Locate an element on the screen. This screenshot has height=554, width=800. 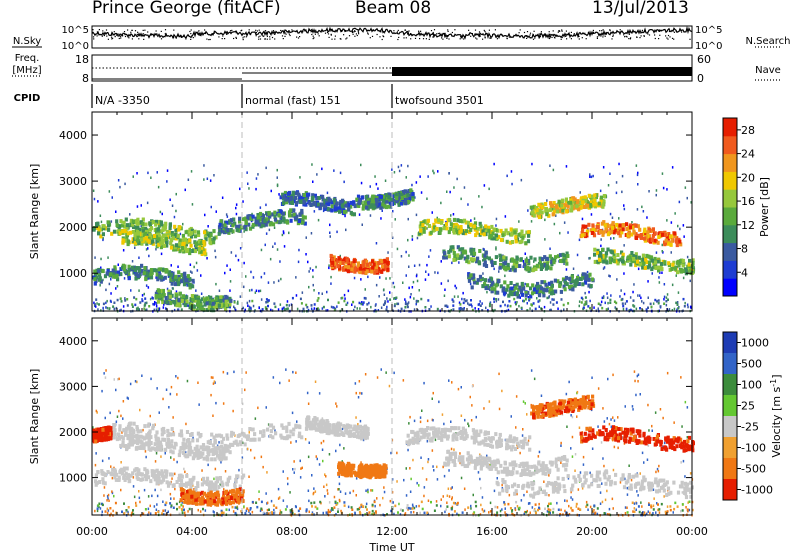
freq-tick: 18 is located at coordinates (82, 59).